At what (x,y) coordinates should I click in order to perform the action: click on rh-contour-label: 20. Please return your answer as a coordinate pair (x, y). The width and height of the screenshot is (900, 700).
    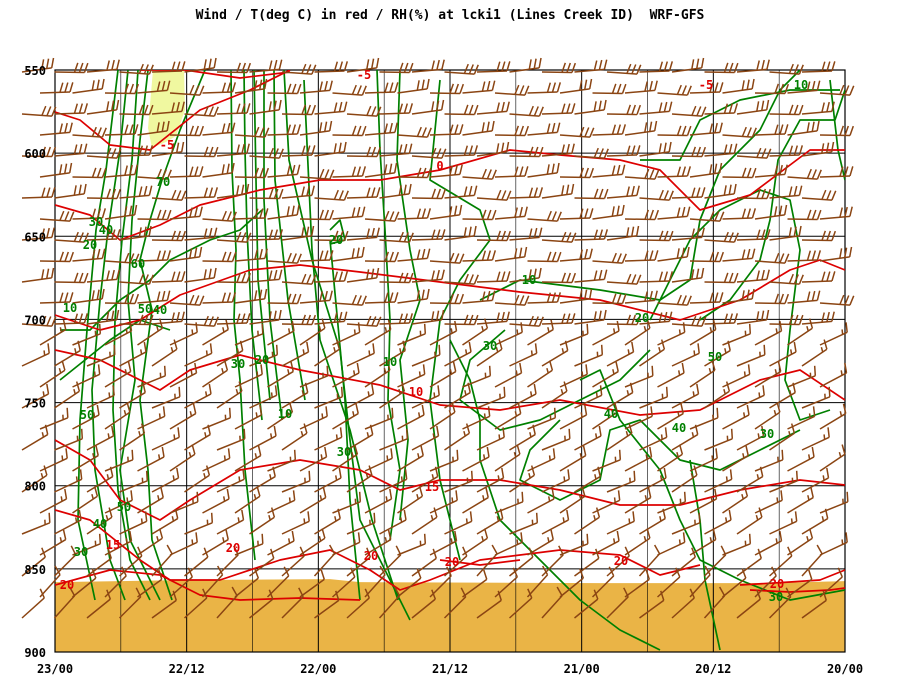
    Looking at the image, I should click on (90, 245).